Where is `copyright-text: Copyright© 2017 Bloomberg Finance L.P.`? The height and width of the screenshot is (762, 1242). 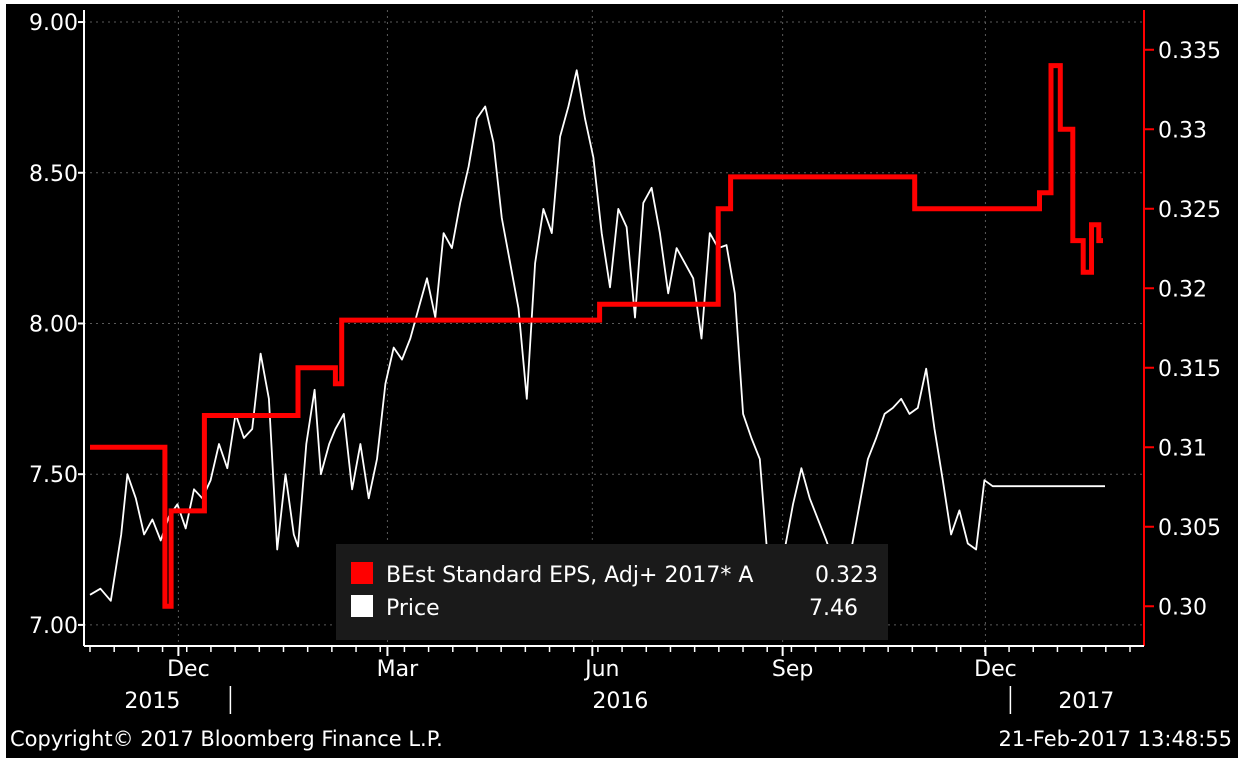
copyright-text: Copyright© 2017 Bloomberg Finance L.P. is located at coordinates (226, 739).